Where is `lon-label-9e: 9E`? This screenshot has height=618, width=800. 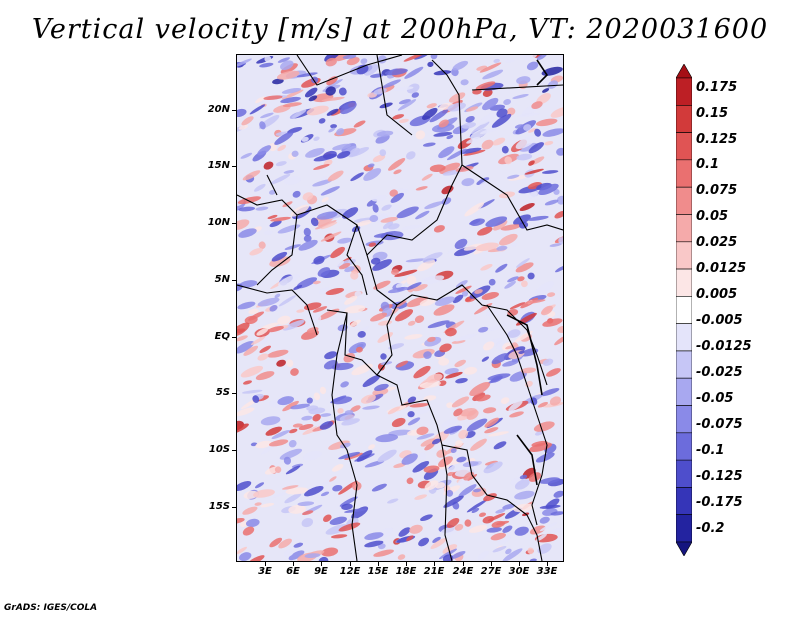 lon-label-9e: 9E is located at coordinates (321, 571).